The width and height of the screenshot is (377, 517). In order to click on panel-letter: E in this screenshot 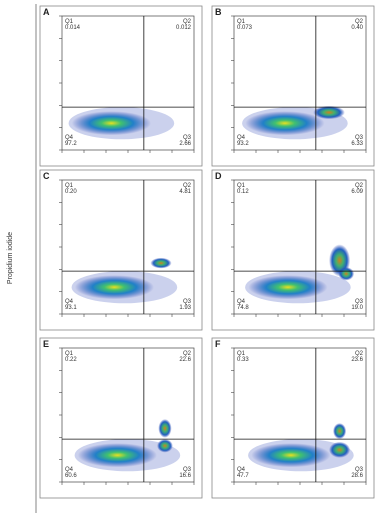, I will do `click(46, 344)`.